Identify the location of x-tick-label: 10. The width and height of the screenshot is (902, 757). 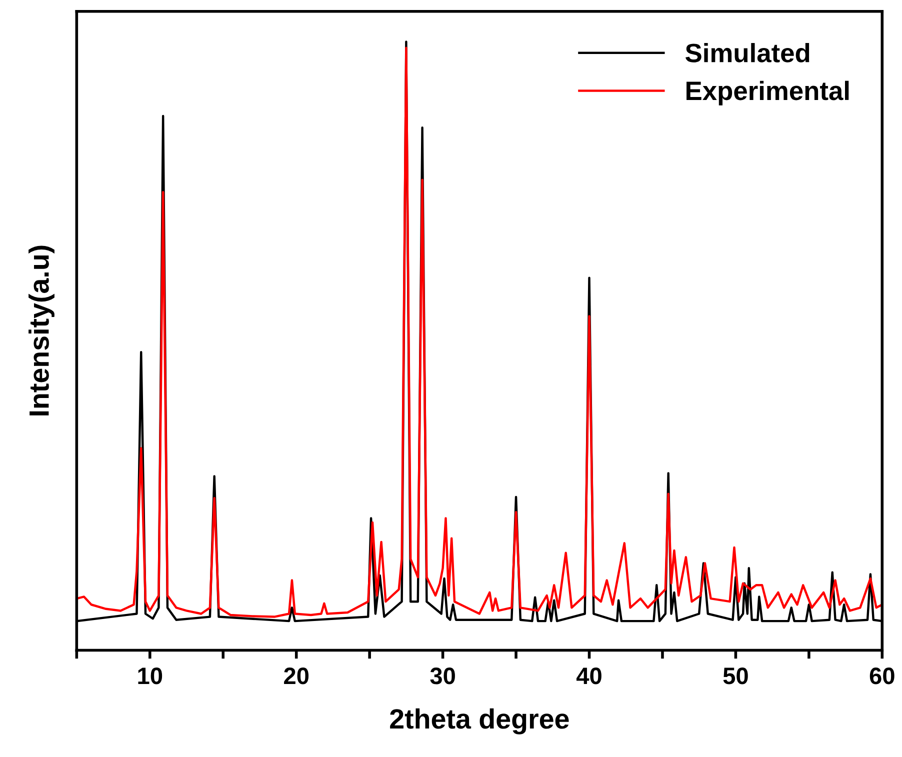
(150, 676).